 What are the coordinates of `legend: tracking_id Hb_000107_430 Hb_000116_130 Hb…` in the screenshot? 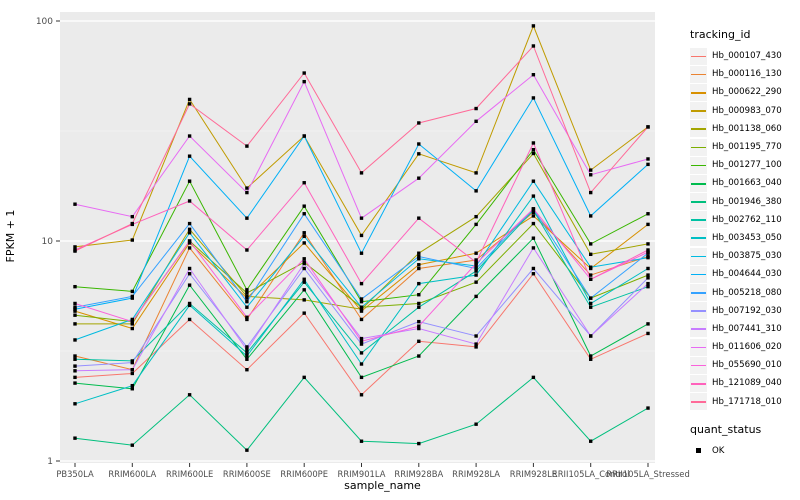 It's located at (744, 244).